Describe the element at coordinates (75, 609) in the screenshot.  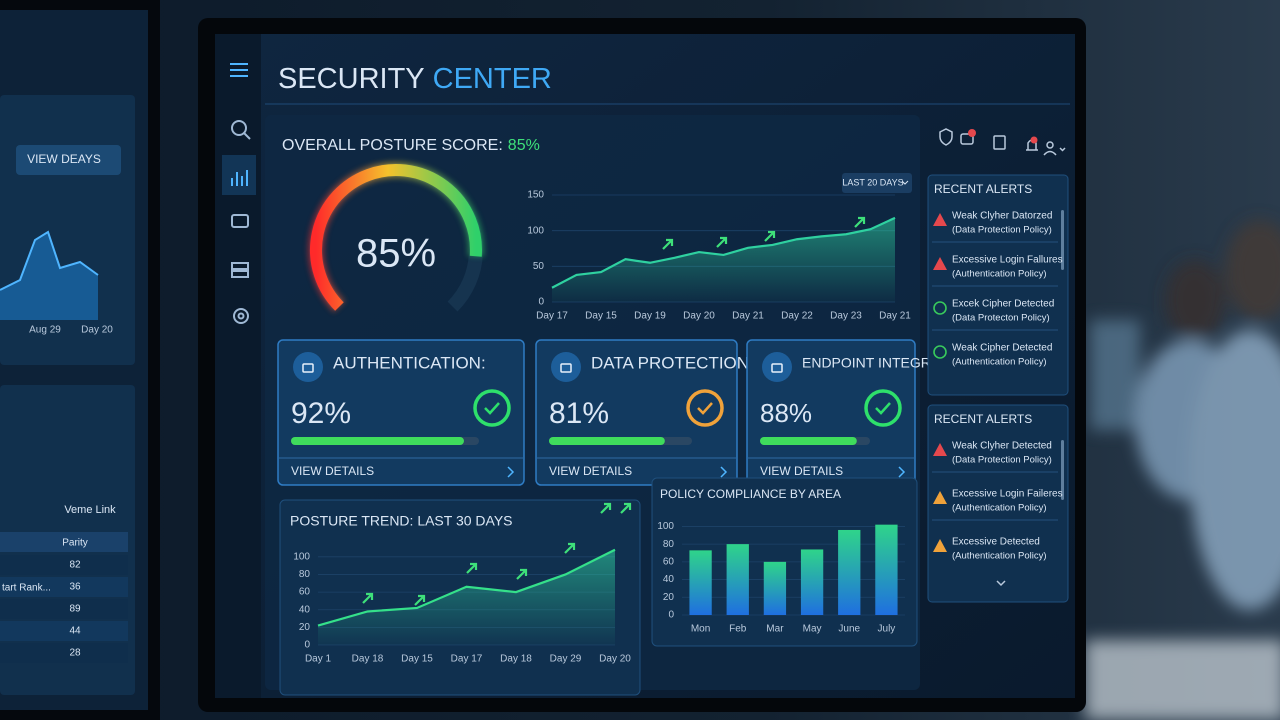
I see `side-cell: 89` at that location.